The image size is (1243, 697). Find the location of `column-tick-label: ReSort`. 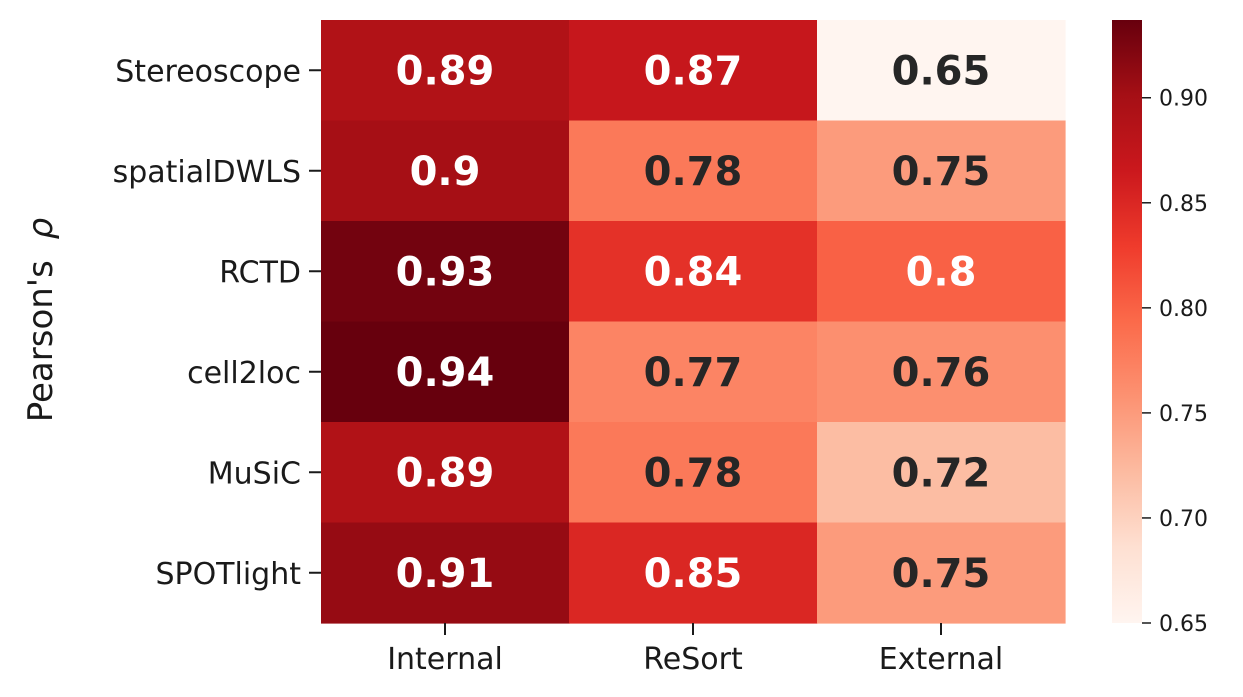

column-tick-label: ReSort is located at coordinates (693, 659).